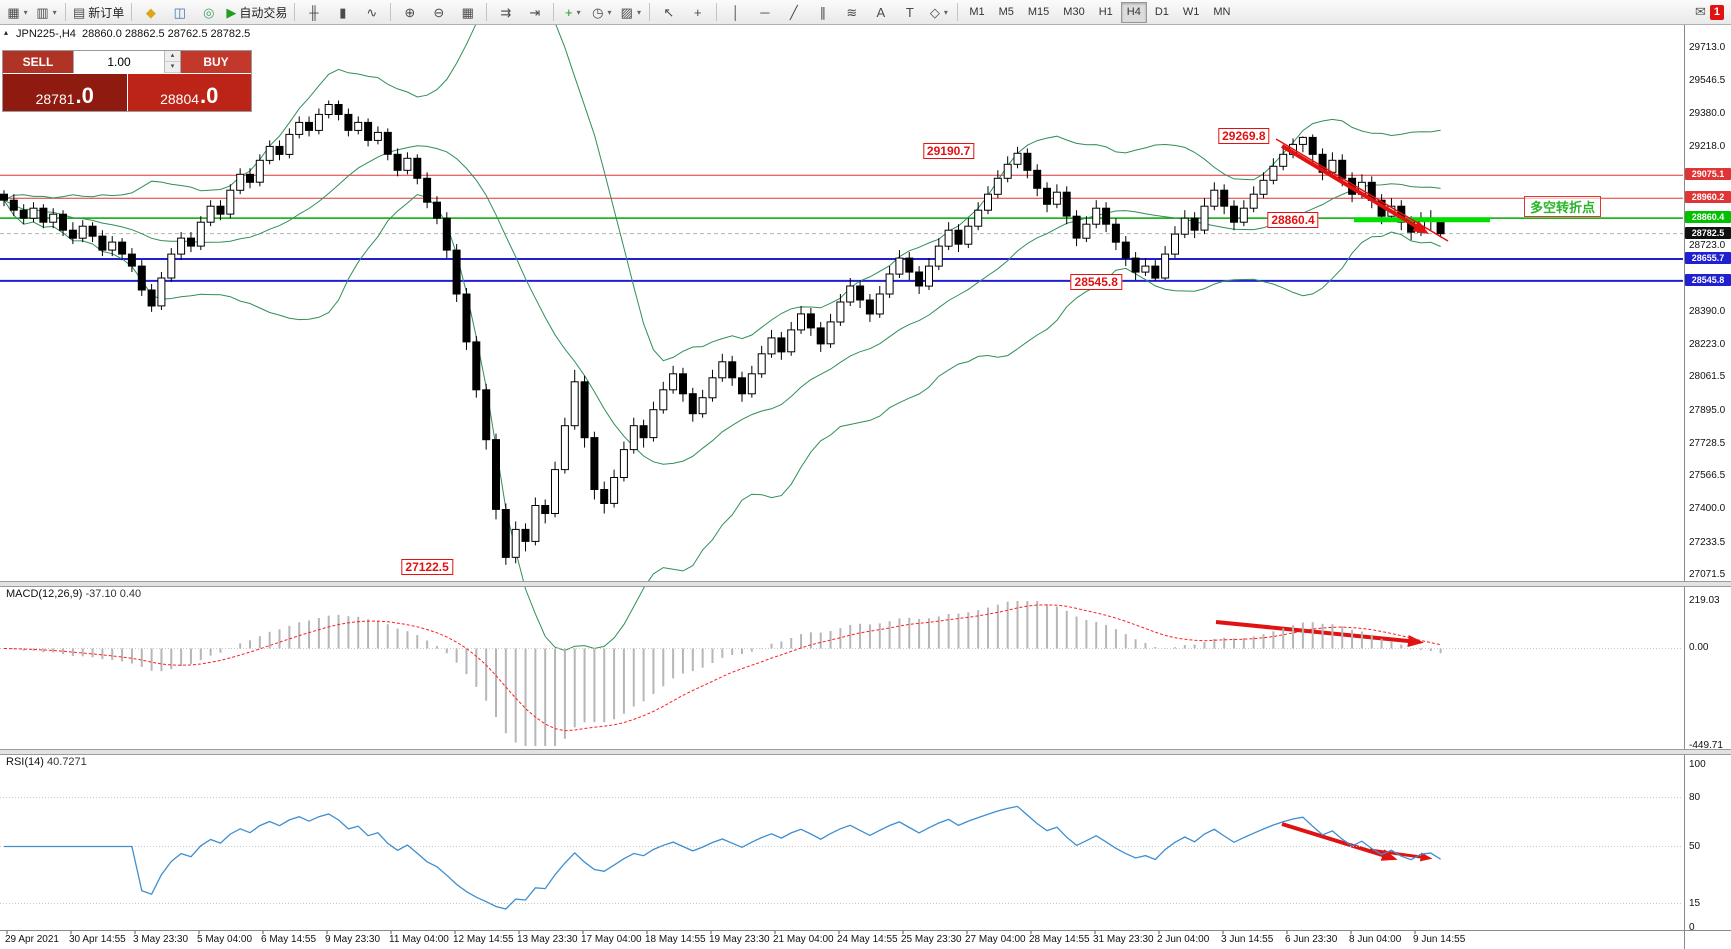 This screenshot has width=1731, height=949. Describe the element at coordinates (626, 12) in the screenshot. I see `templates-icon: ▨` at that location.